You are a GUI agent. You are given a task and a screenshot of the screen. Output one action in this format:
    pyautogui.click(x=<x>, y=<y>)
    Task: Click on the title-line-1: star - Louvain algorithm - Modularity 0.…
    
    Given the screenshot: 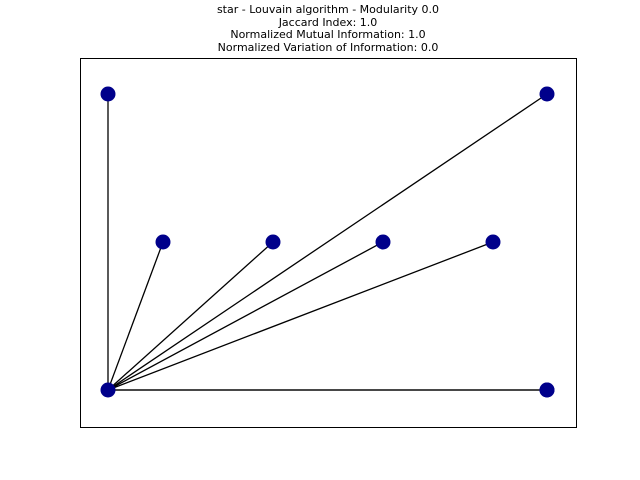 What is the action you would take?
    pyautogui.click(x=328, y=9)
    